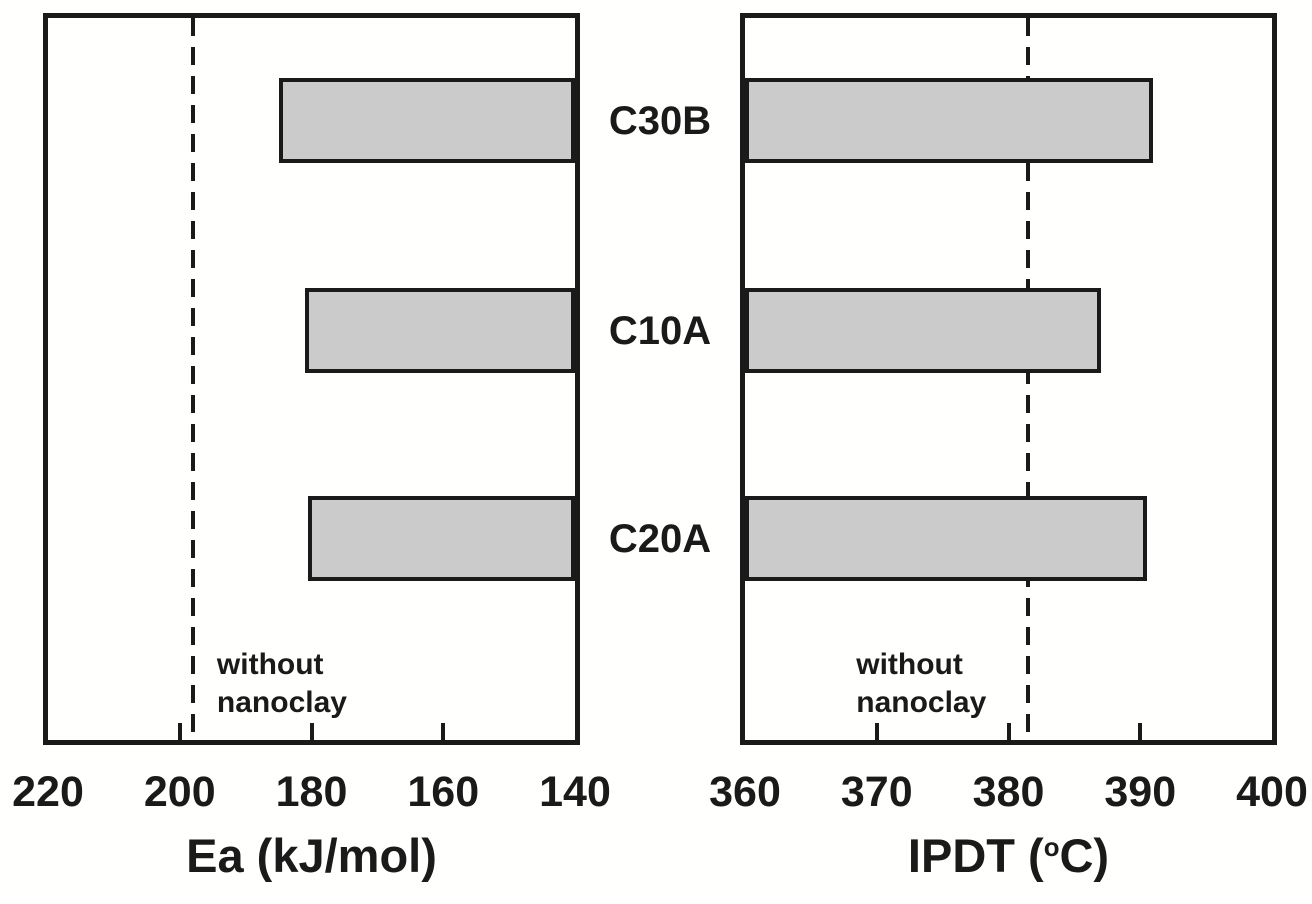 The width and height of the screenshot is (1312, 904). Describe the element at coordinates (876, 792) in the screenshot. I see `tick-label: 370` at that location.